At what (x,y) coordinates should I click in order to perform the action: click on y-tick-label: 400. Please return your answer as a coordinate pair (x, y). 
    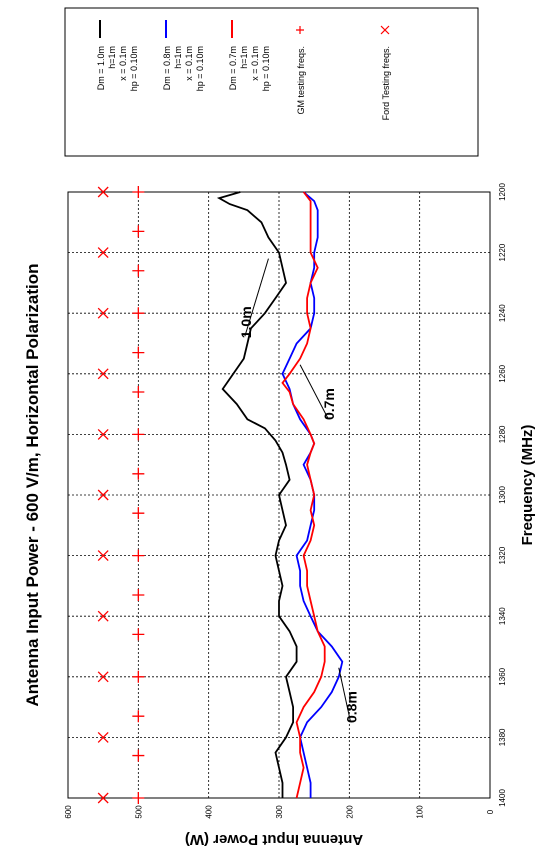
    Looking at the image, I should click on (209, 812).